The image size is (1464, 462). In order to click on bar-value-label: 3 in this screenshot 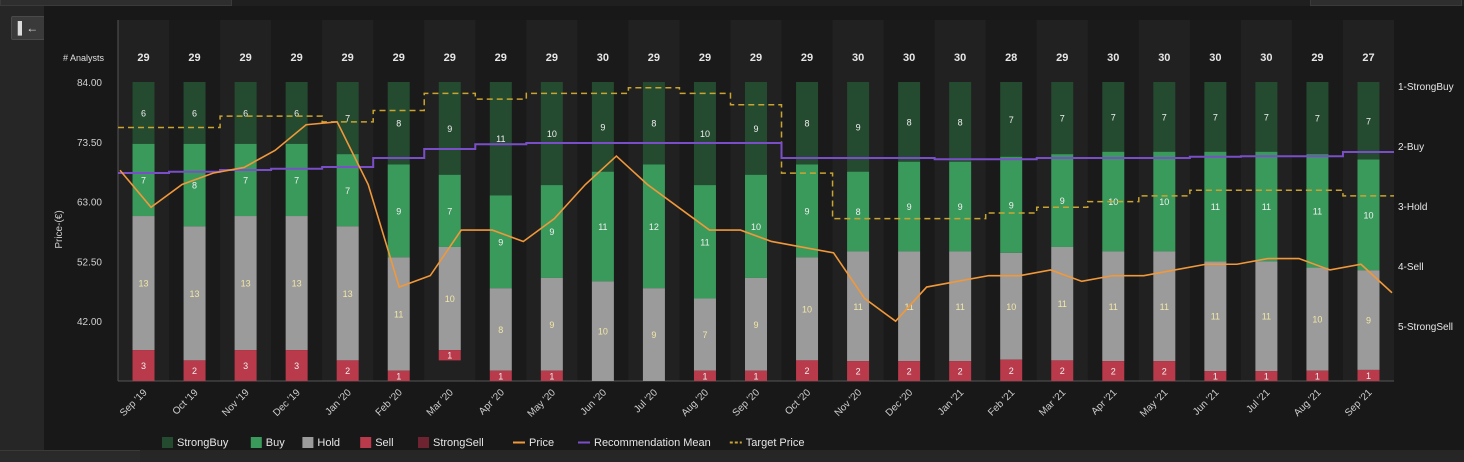, I will do `click(296, 366)`.